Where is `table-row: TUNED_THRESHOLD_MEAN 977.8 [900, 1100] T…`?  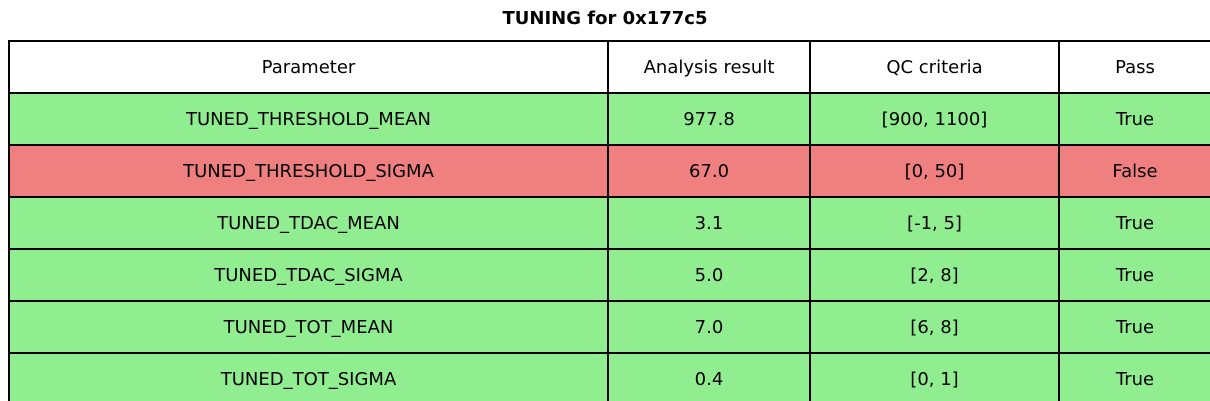 table-row: TUNED_THRESHOLD_MEAN 977.8 [900, 1100] T… is located at coordinates (609, 119).